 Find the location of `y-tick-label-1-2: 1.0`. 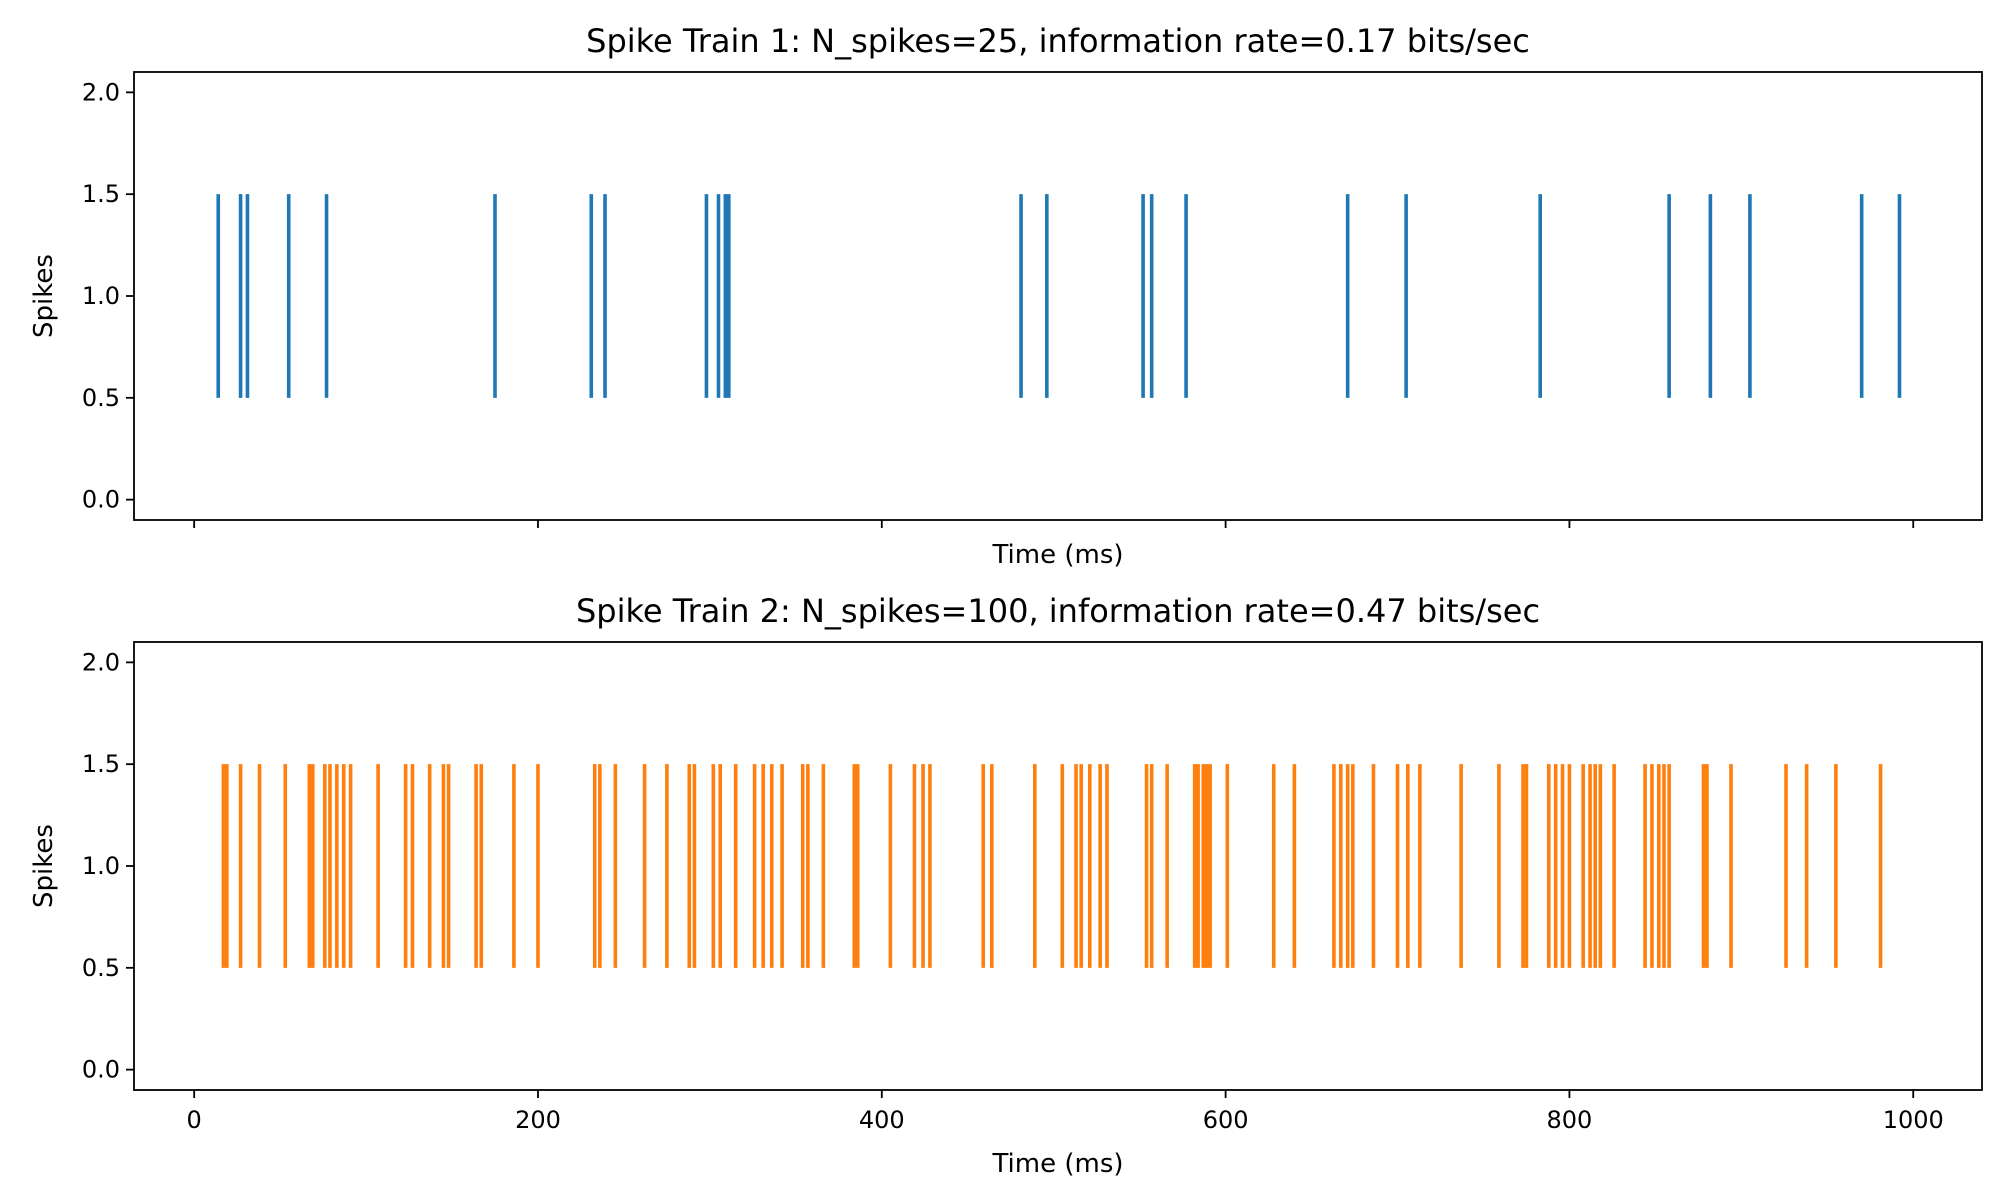

y-tick-label-1-2: 1.0 is located at coordinates (101, 296).